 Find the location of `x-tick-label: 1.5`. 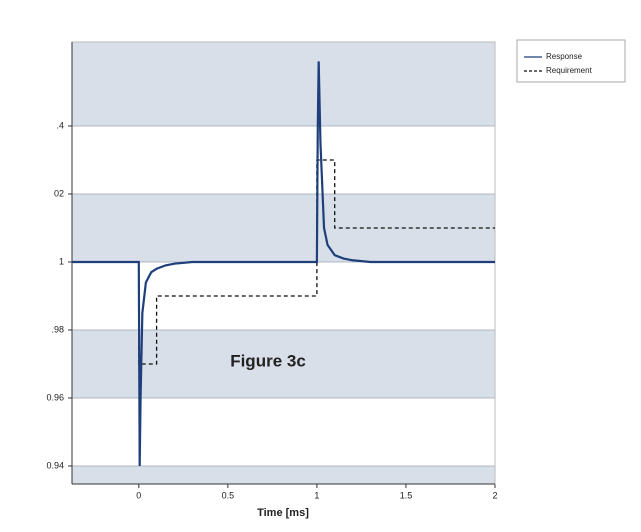

x-tick-label: 1.5 is located at coordinates (406, 495).